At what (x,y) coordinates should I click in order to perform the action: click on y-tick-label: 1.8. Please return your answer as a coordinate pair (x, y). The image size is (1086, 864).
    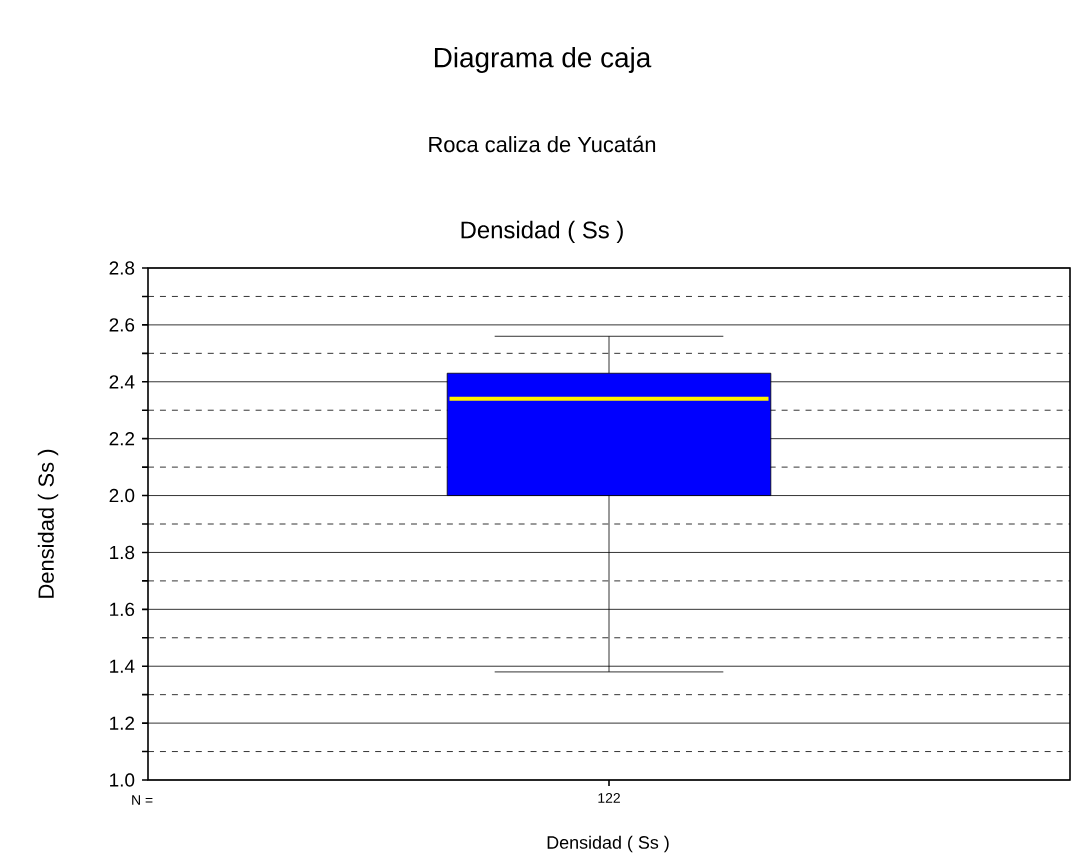
    Looking at the image, I should click on (122, 552).